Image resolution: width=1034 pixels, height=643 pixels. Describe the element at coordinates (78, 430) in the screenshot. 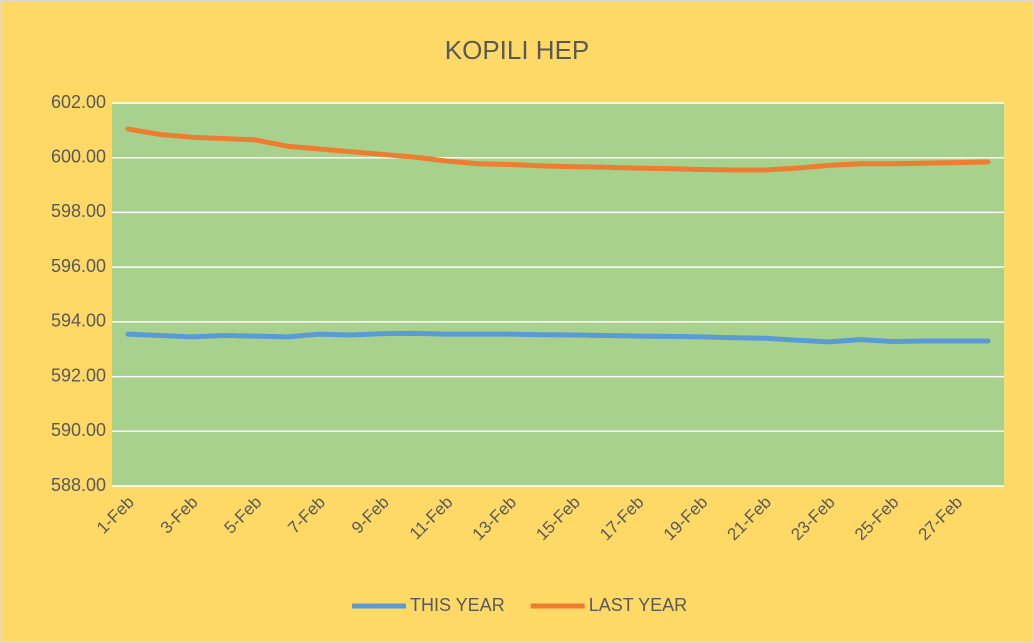

I see `y-tick-label: 590.00` at that location.